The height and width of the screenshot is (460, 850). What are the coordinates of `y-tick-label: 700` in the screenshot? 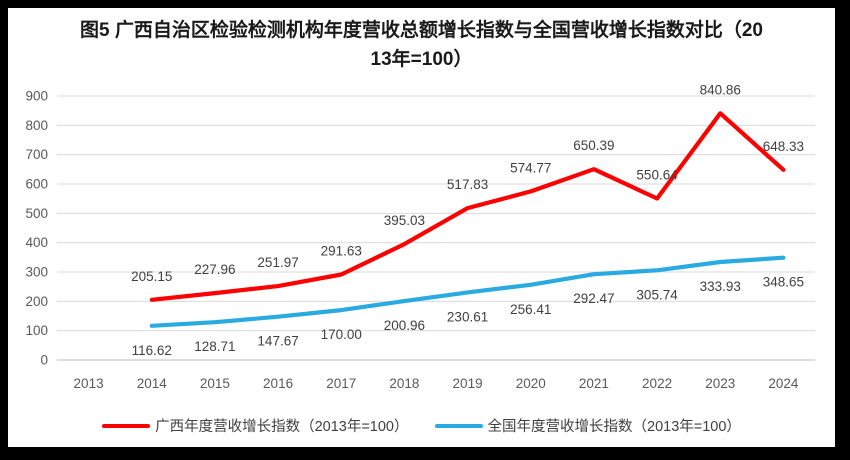 It's located at (36, 154).